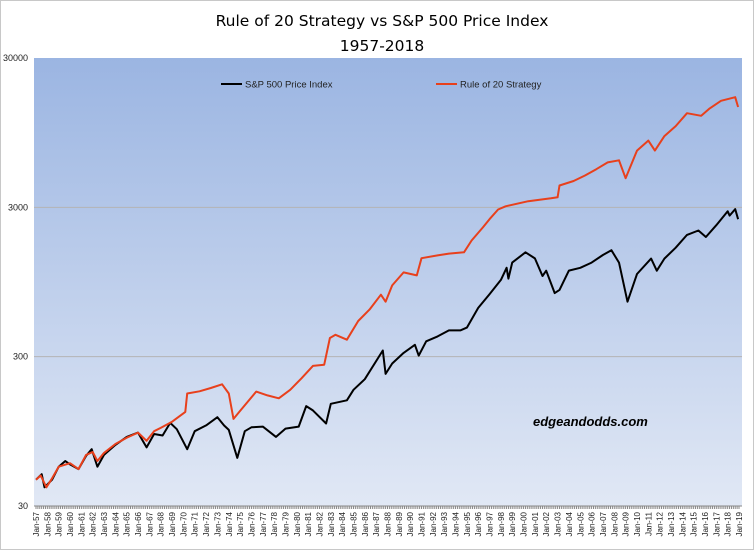 This screenshot has height=550, width=754. Describe the element at coordinates (569, 523) in the screenshot. I see `x-tick-label: Jan-04` at that location.